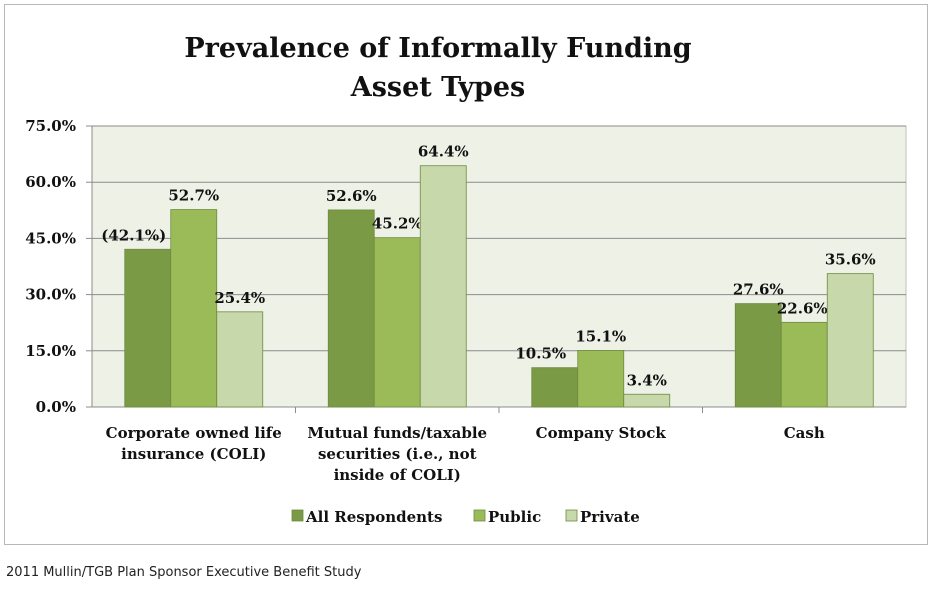  I want to click on y-tick-label: 75.0%, so click(50, 126).